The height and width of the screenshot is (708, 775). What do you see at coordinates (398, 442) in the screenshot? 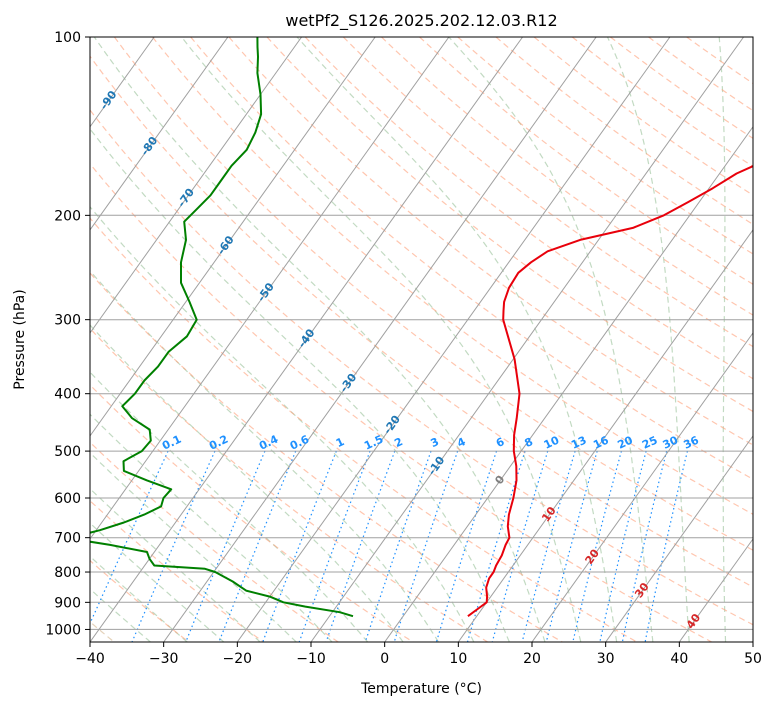
I see `mixing-ratio-label: 2` at bounding box center [398, 442].